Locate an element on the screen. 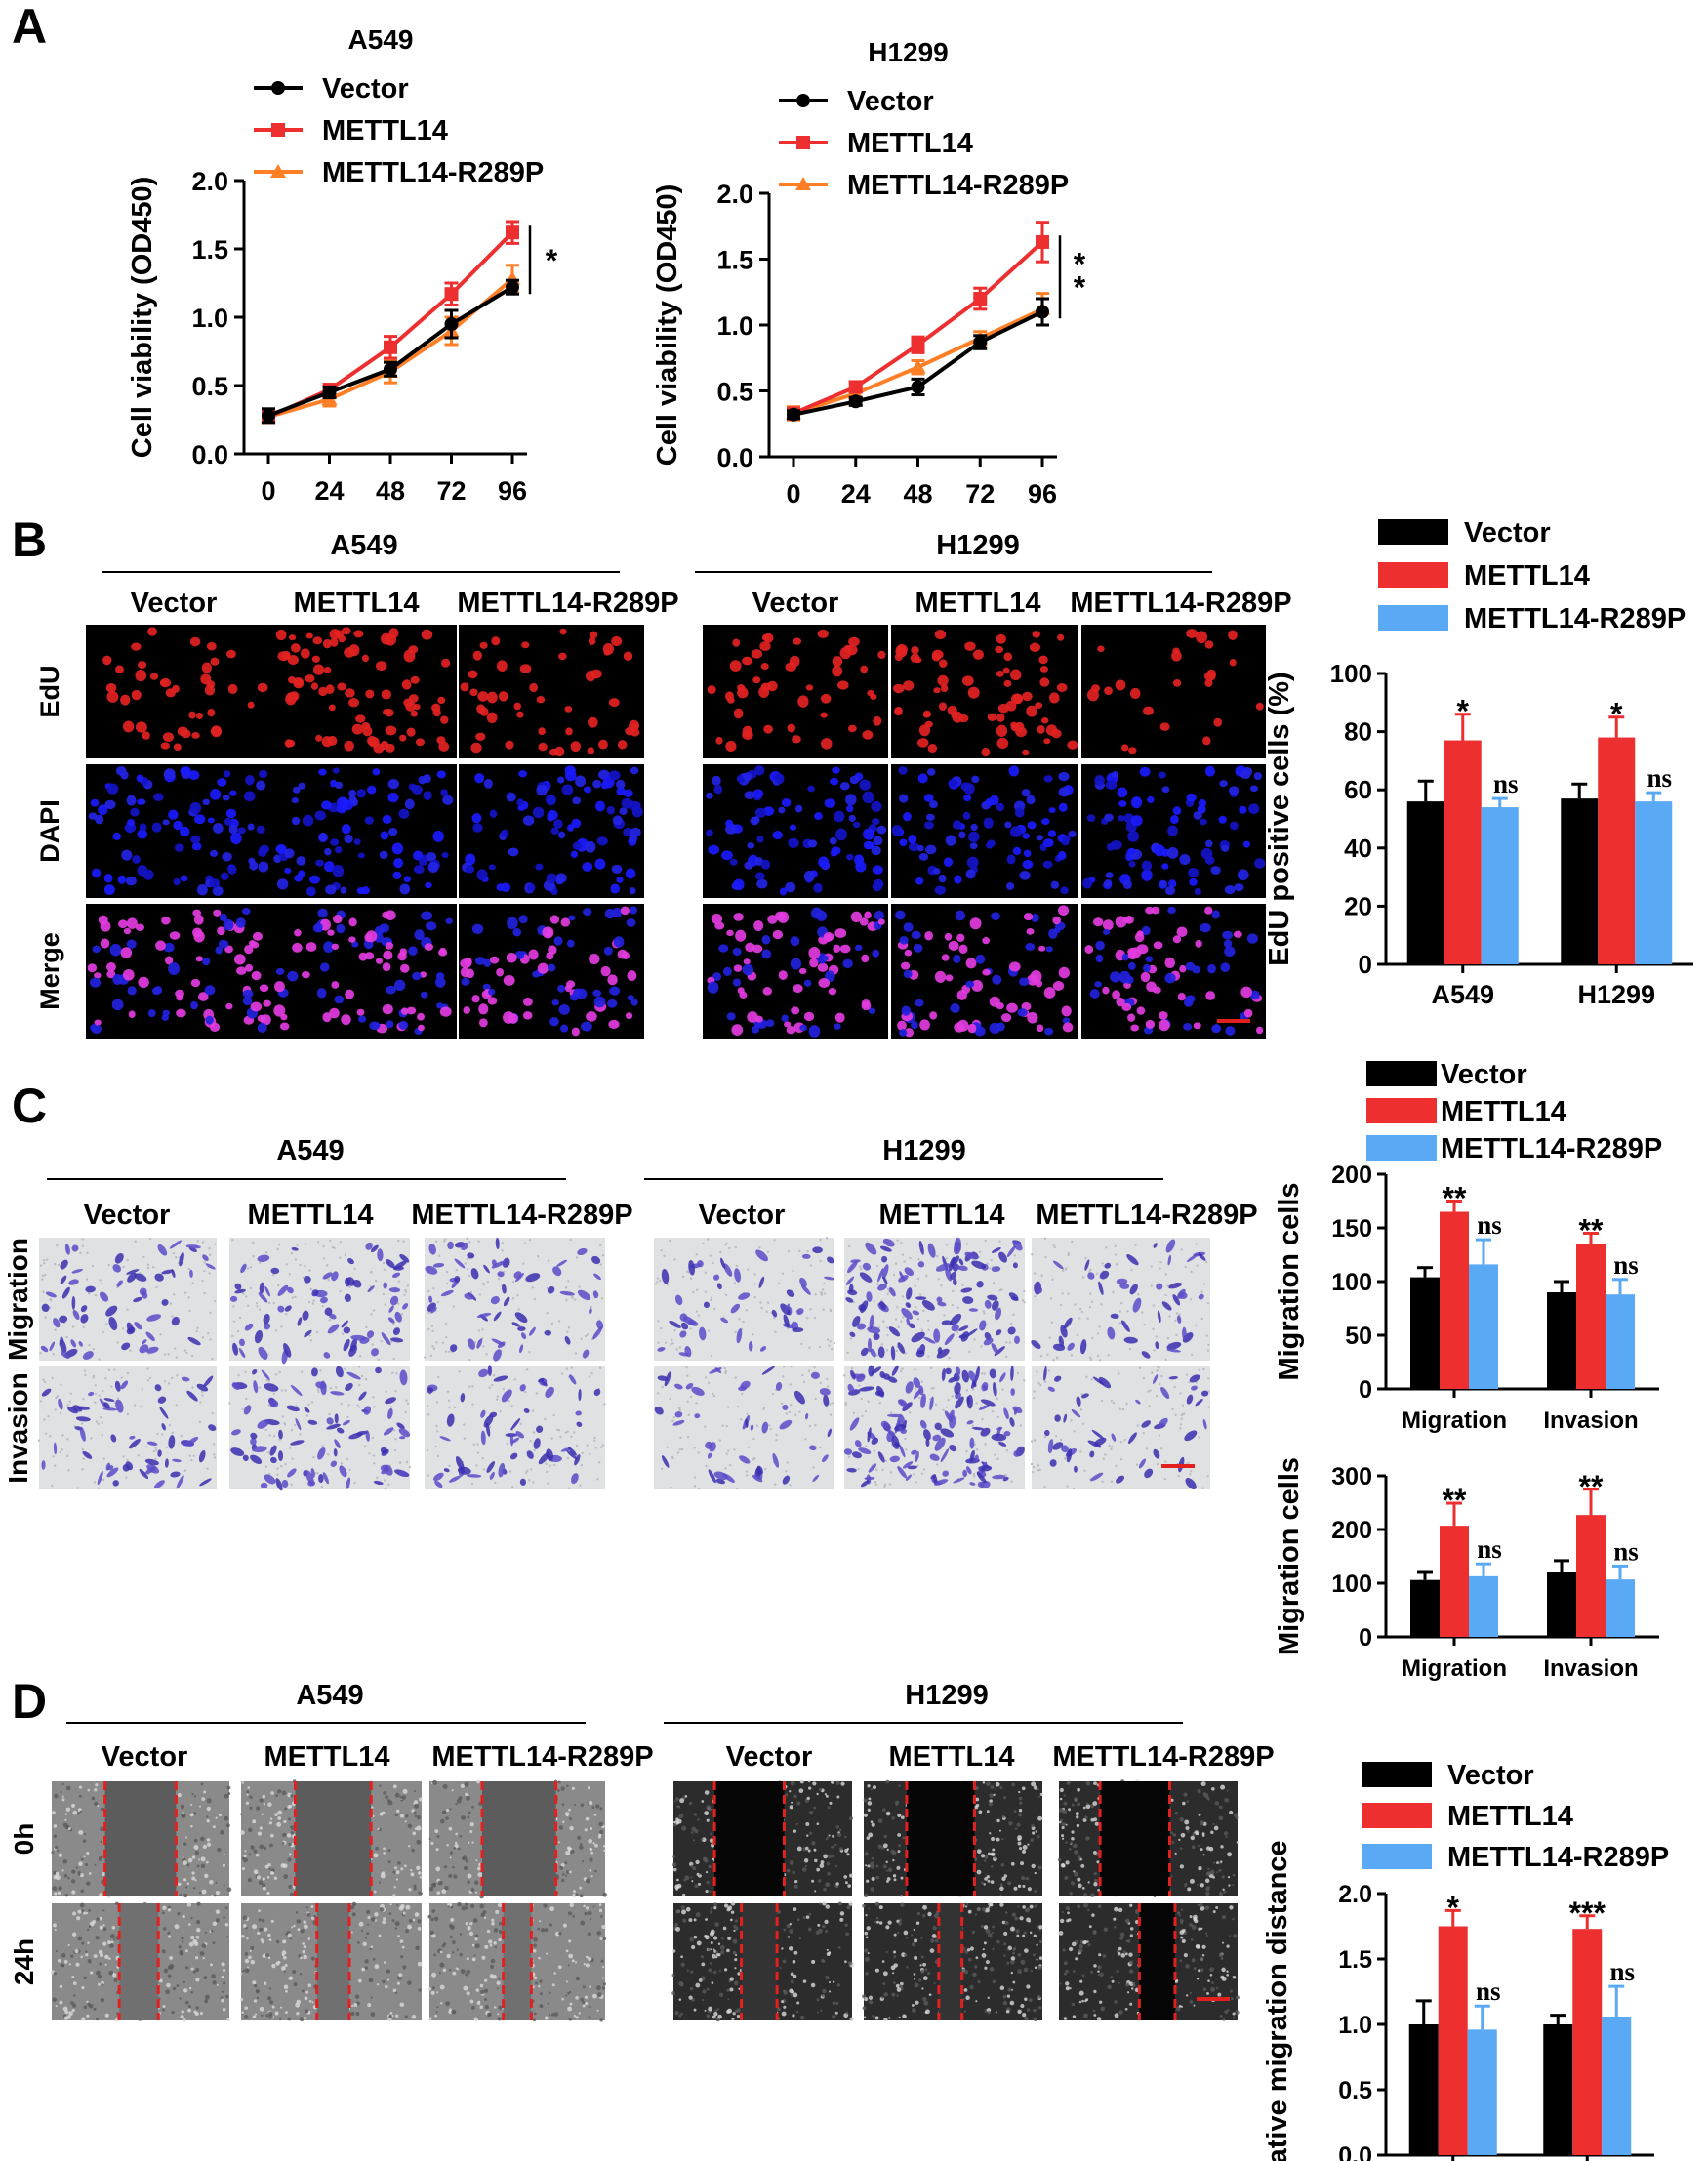  legend-label: METTL14 is located at coordinates (385, 130).